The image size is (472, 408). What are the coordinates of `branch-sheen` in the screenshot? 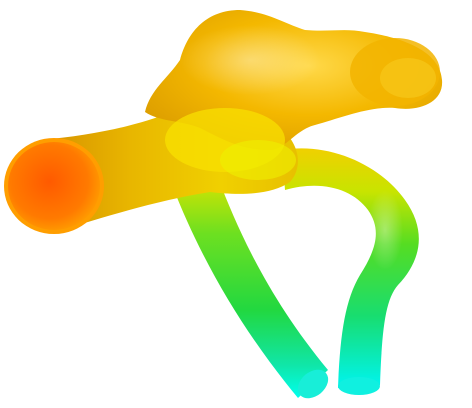 It's located at (385, 230).